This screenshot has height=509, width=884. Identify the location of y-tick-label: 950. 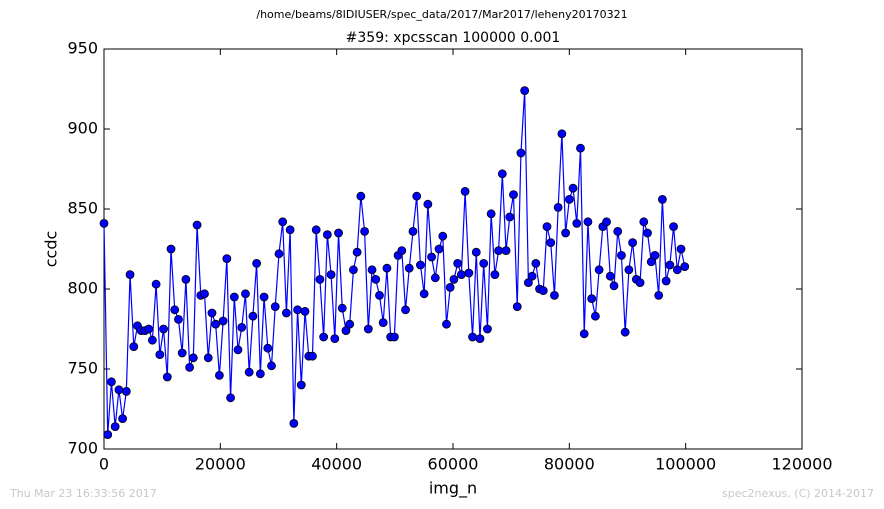
(82, 48).